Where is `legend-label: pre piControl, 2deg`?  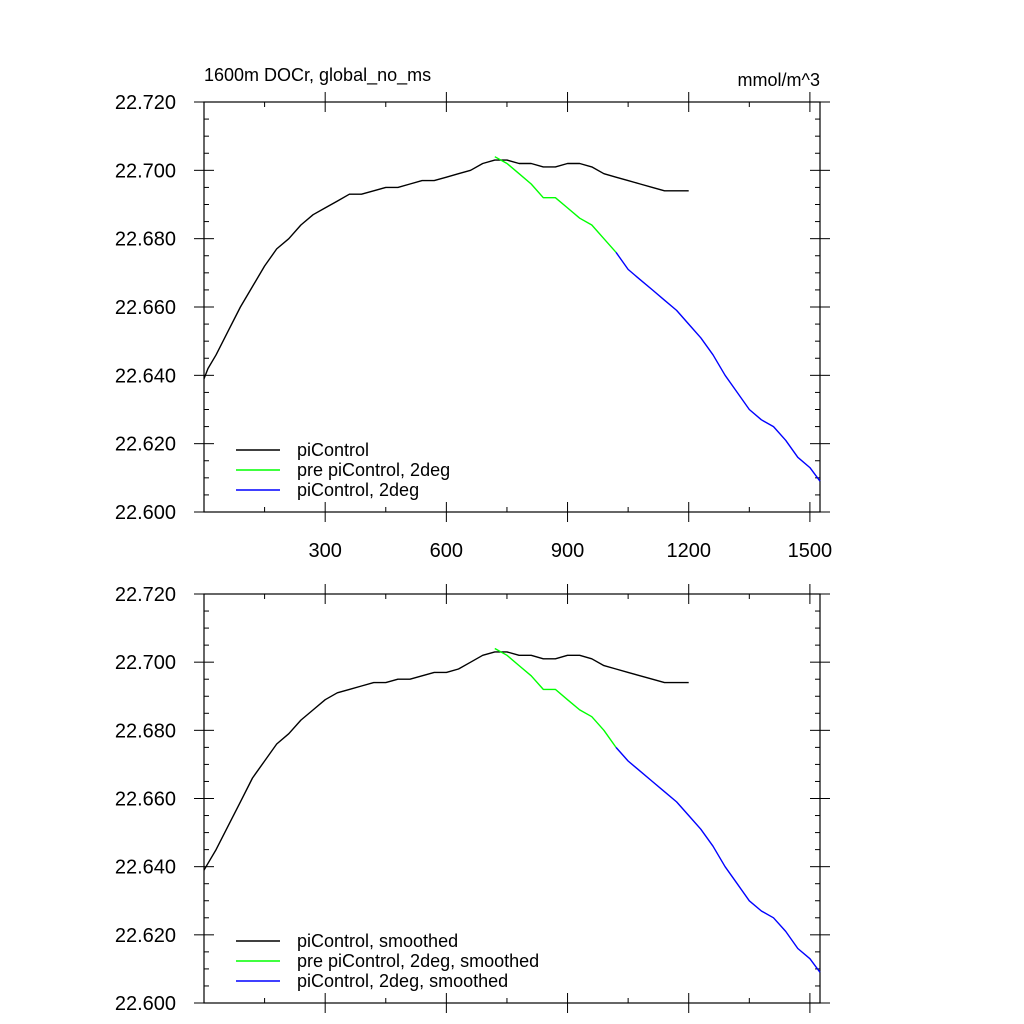 legend-label: pre piControl, 2deg is located at coordinates (373, 470).